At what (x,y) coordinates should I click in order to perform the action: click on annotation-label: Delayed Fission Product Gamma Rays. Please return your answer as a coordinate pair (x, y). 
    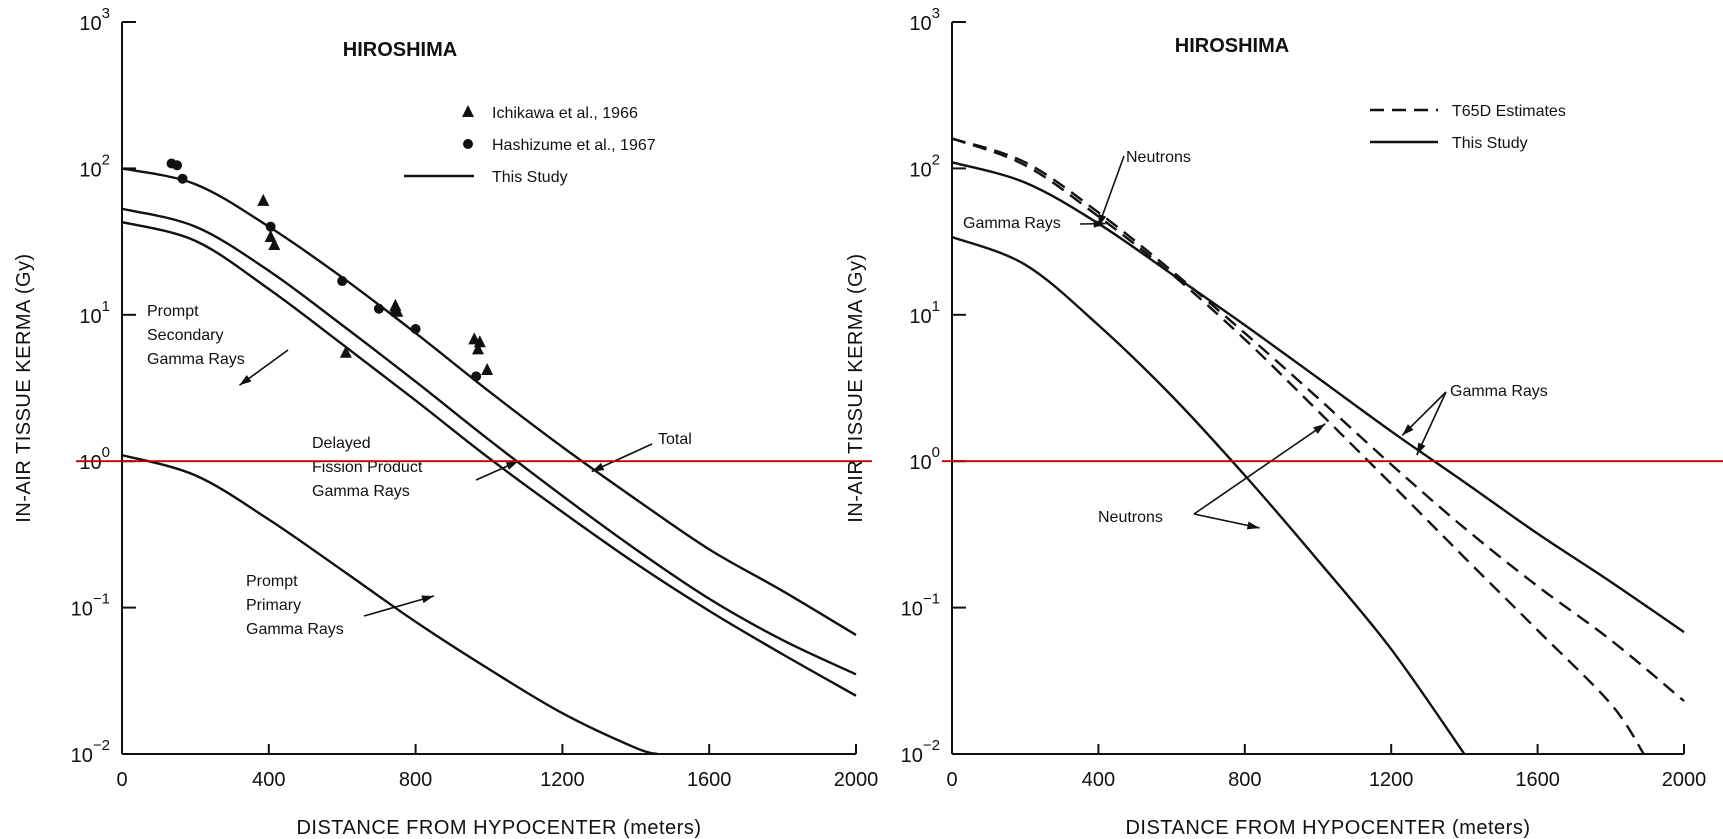
    Looking at the image, I should click on (367, 467).